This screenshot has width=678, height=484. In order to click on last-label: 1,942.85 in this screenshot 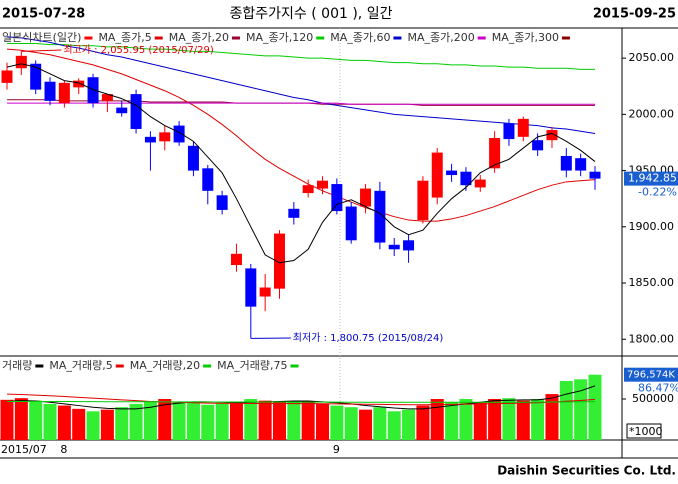, I will do `click(652, 178)`.